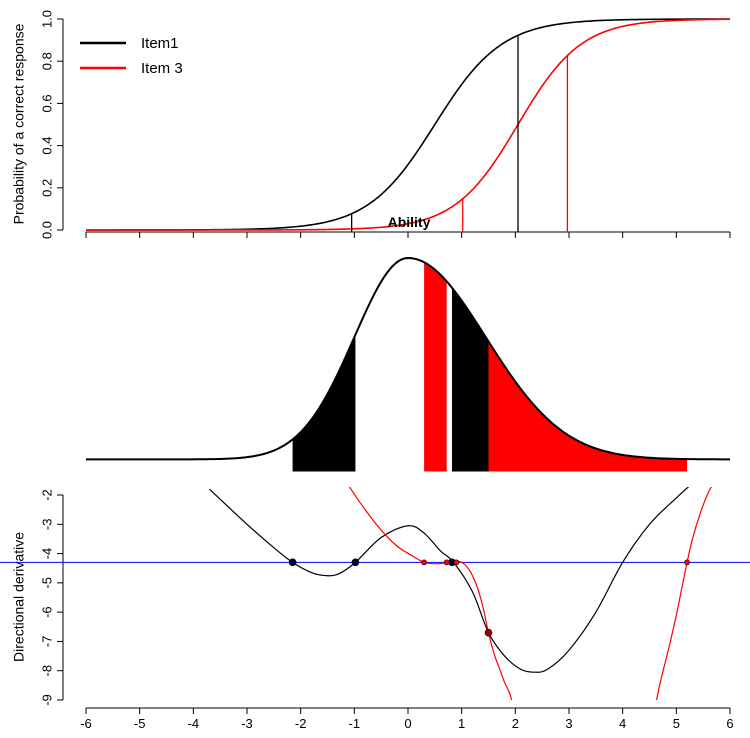  Describe the element at coordinates (46, 554) in the screenshot. I see `bottom-y-tick-label: -4` at that location.